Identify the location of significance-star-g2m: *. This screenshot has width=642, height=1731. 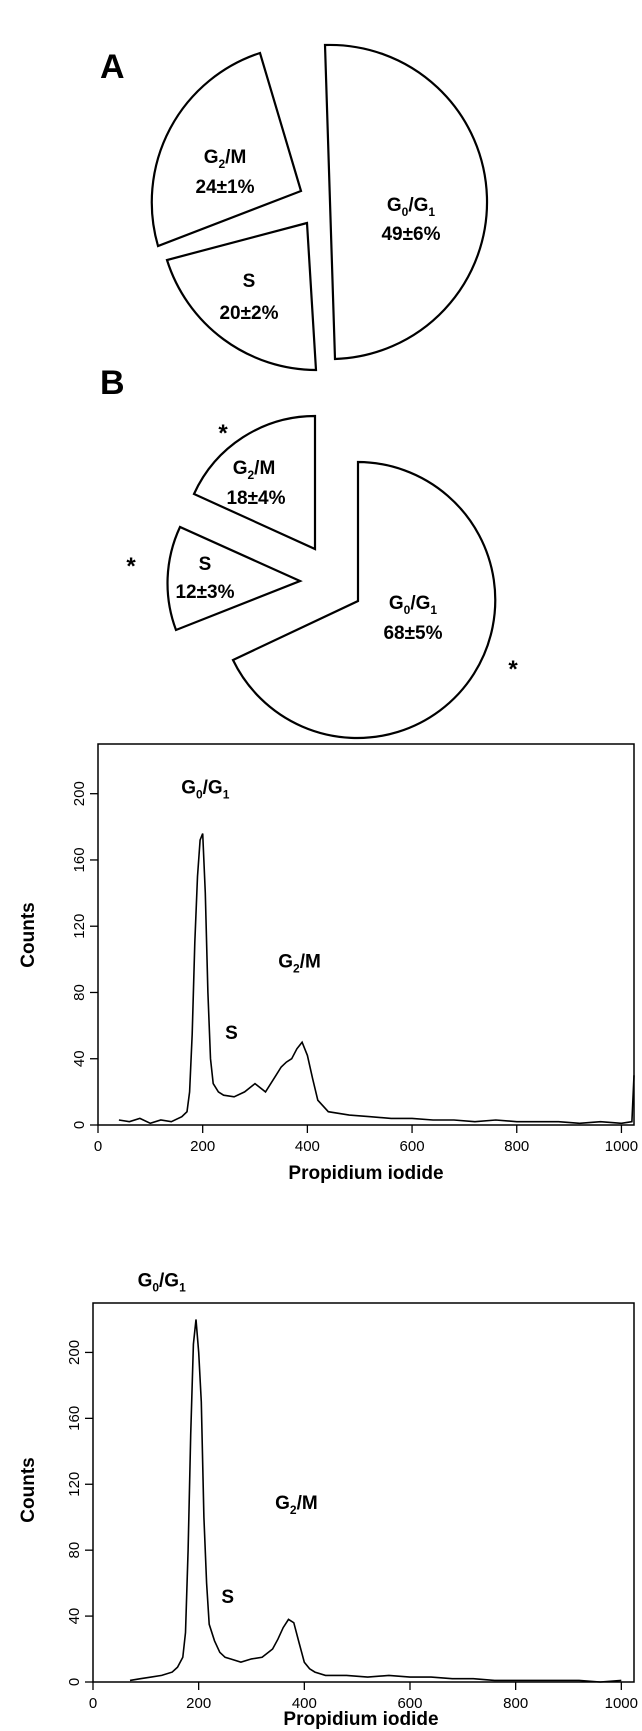
(223, 433).